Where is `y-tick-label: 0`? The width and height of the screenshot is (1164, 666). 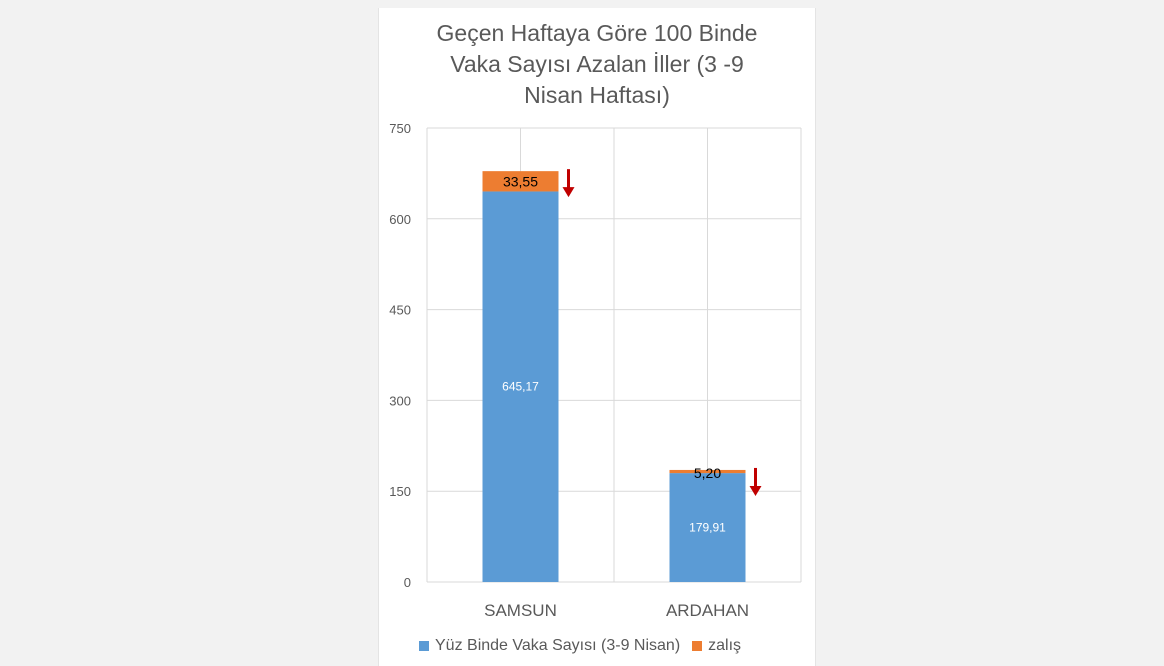 y-tick-label: 0 is located at coordinates (407, 582).